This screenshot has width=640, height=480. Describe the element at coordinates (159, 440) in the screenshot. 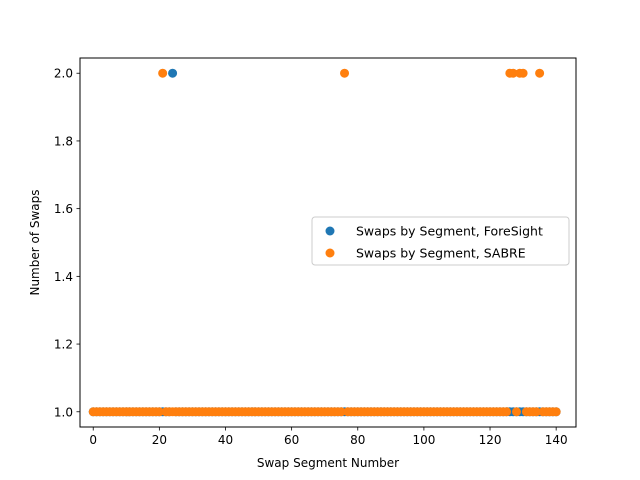

I see `x-tick-label: 20` at that location.